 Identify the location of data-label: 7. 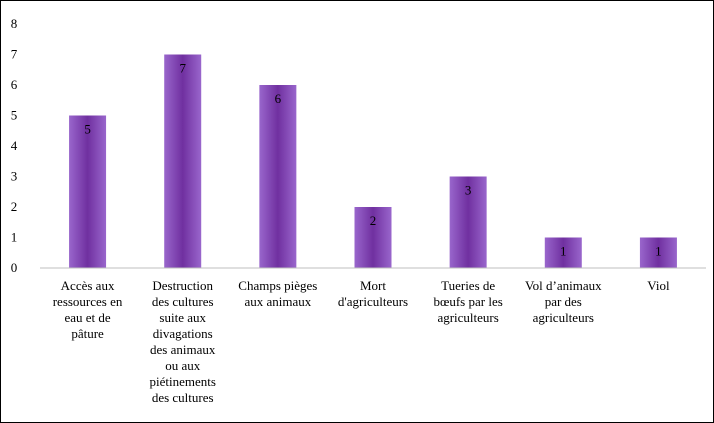
(182, 68).